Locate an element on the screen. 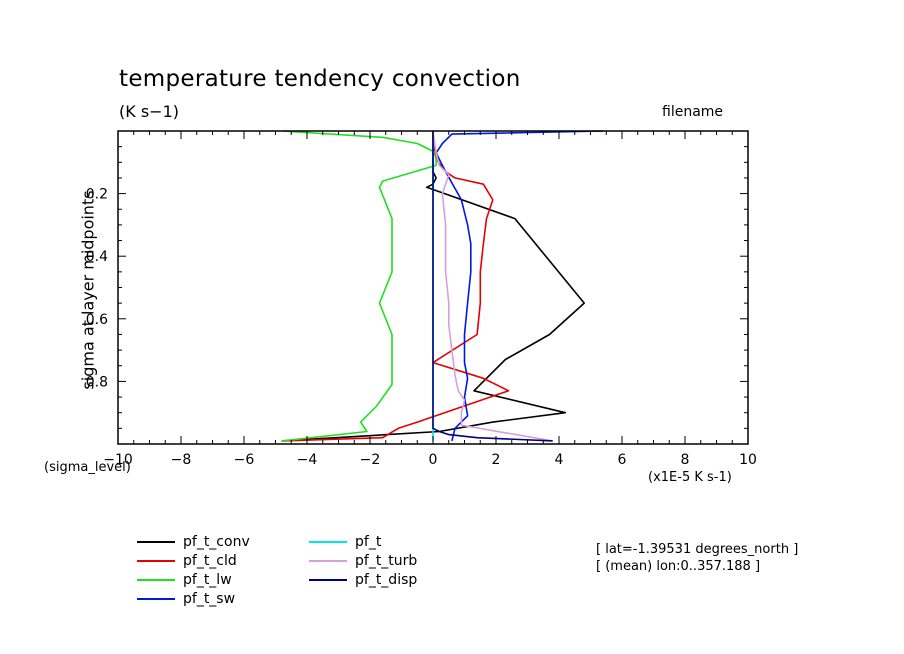  y-tick-label: 0.6 is located at coordinates (97, 320).